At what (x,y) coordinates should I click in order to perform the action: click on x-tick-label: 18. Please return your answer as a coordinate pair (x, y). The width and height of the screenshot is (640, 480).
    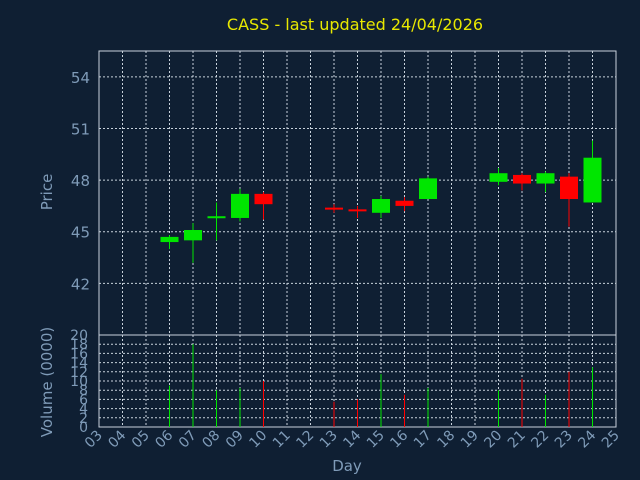
    Looking at the image, I should click on (446, 440).